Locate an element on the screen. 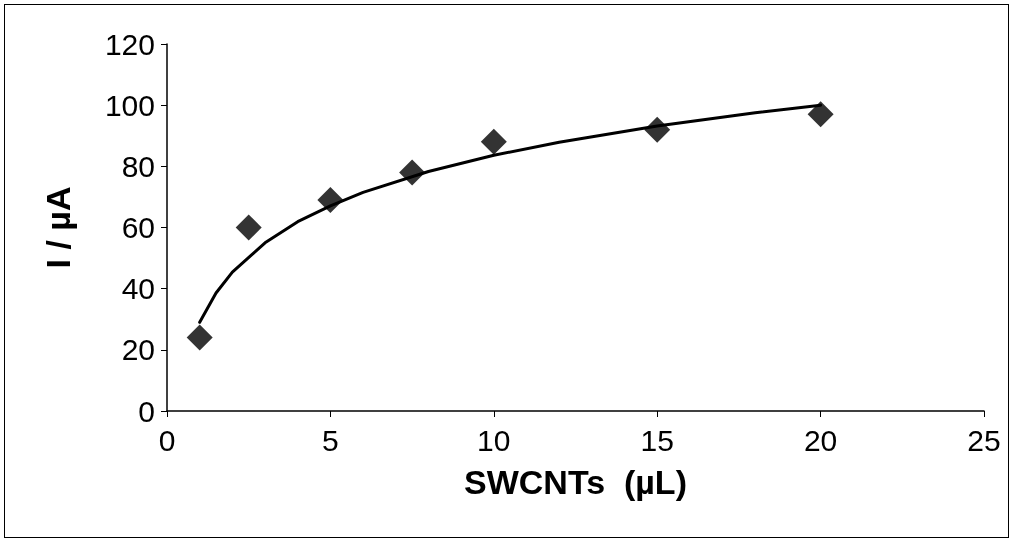 This screenshot has height=544, width=1015. x-tick-label: 10 is located at coordinates (494, 440).